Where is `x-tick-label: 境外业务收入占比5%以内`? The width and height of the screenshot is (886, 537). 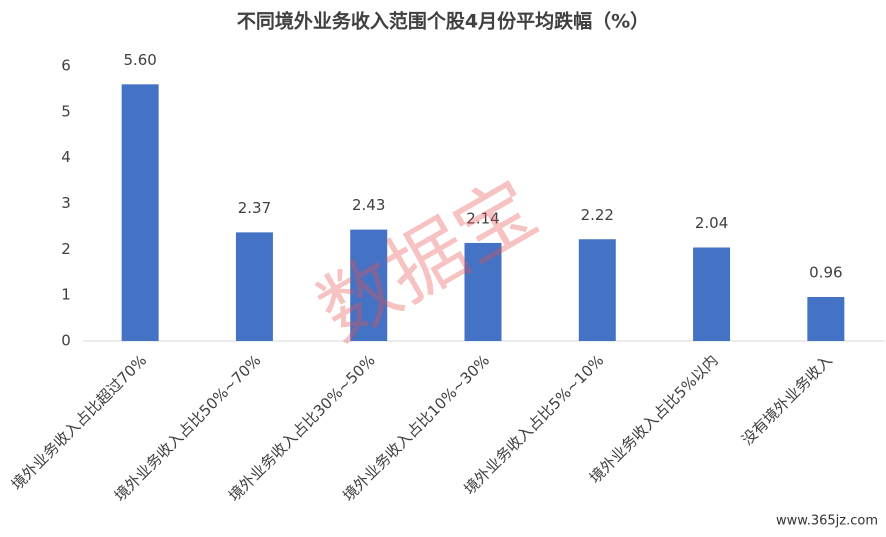
x-tick-label: 境外业务收入占比5%以内 is located at coordinates (654, 419).